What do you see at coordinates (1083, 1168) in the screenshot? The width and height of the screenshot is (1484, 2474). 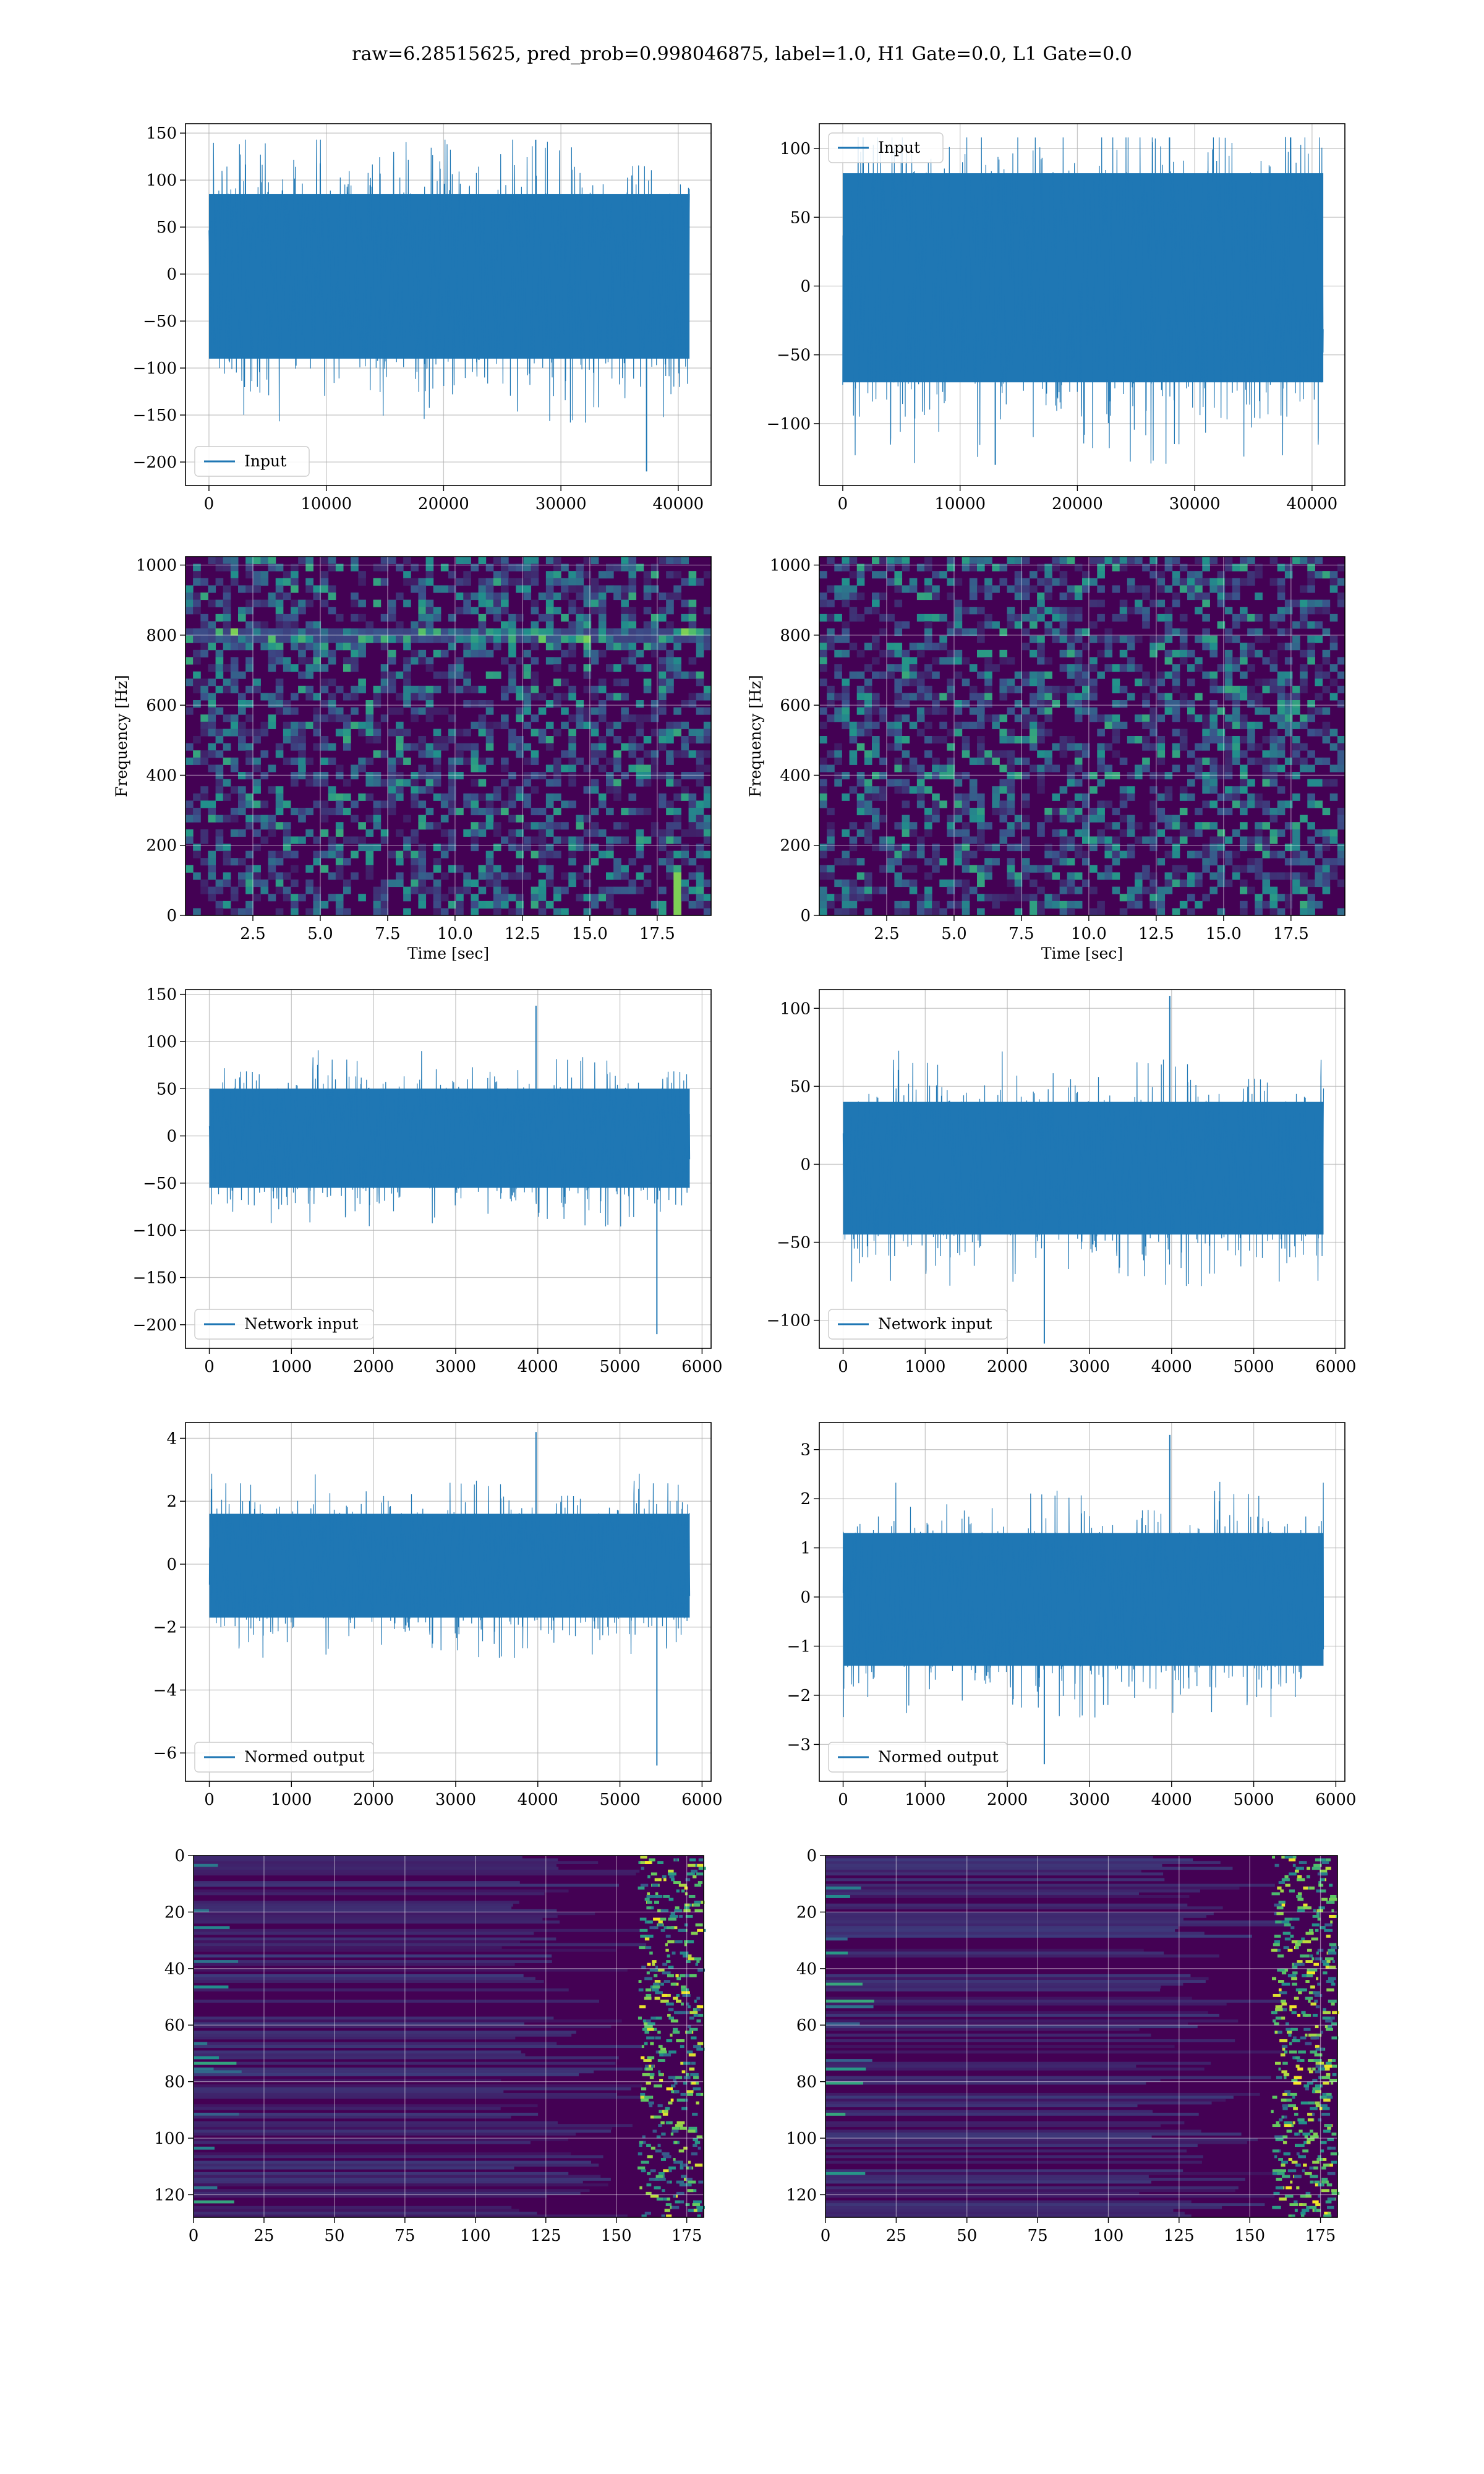 I see `signal-trace` at bounding box center [1083, 1168].